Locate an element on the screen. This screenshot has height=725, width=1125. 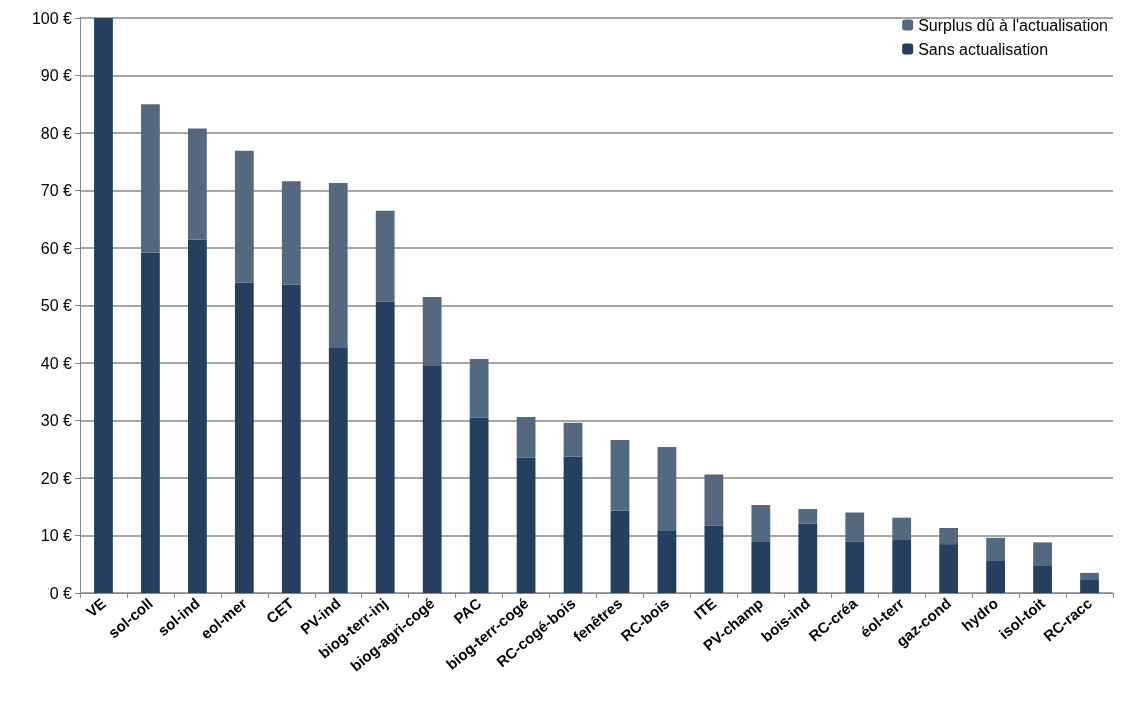
y-tick-label: 70 € is located at coordinates (56, 190).